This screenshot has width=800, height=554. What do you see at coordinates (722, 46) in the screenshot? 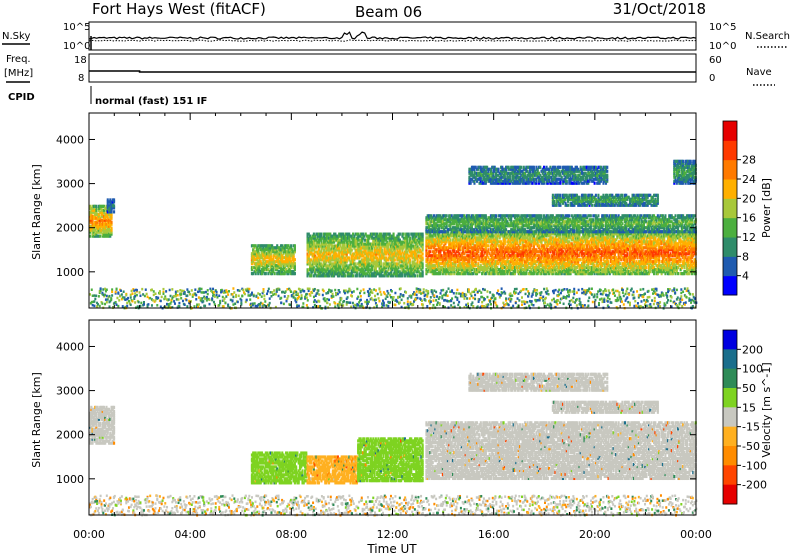
I see `noise-tick-bottom-right: 10^0` at bounding box center [722, 46].